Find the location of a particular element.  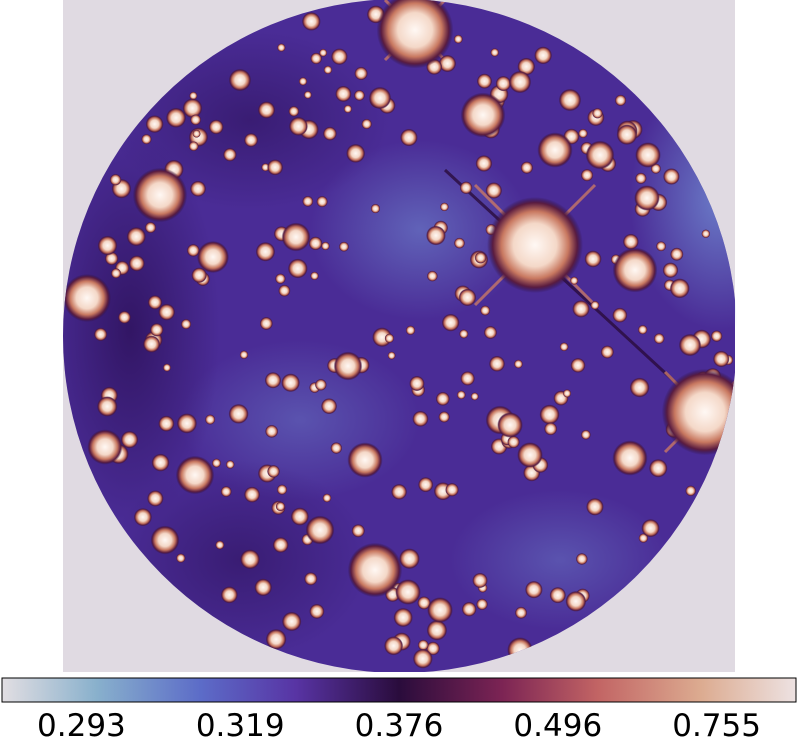

colorbar is located at coordinates (399, 690).